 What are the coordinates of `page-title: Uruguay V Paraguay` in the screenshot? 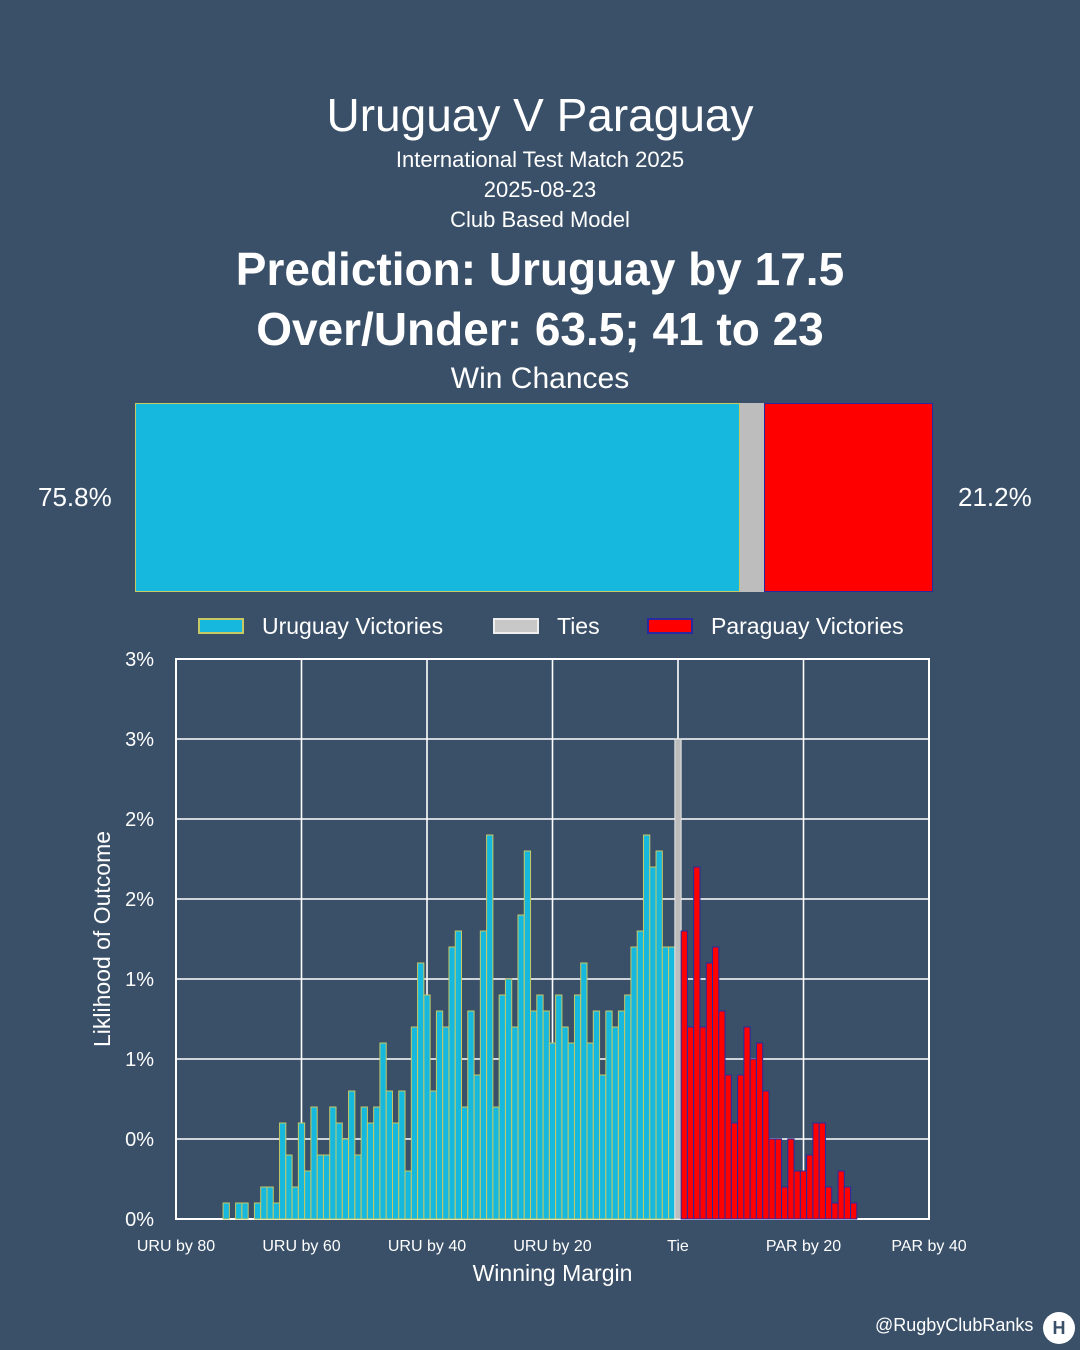 It's located at (540, 115).